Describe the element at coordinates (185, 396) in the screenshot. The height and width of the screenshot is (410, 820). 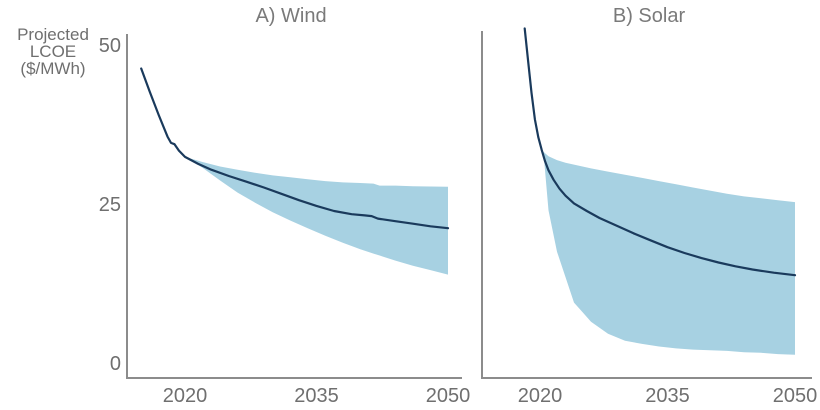
I see `wind-x-tick-2020: 2020` at that location.